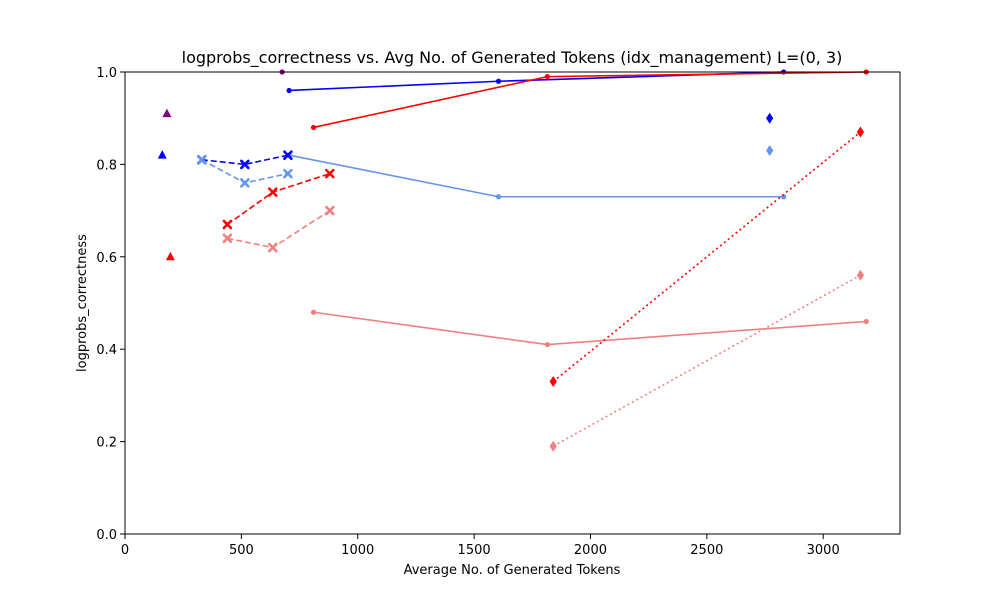 The width and height of the screenshot is (1000, 600). I want to click on y-axis-label: logprobs_correctness, so click(82, 303).